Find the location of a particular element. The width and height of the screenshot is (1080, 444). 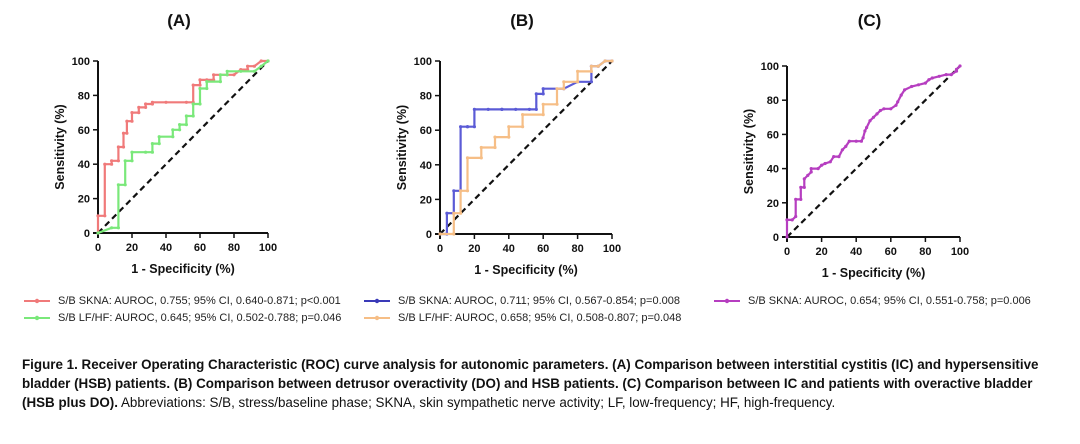

x-tick-label: 0 is located at coordinates (98, 248).